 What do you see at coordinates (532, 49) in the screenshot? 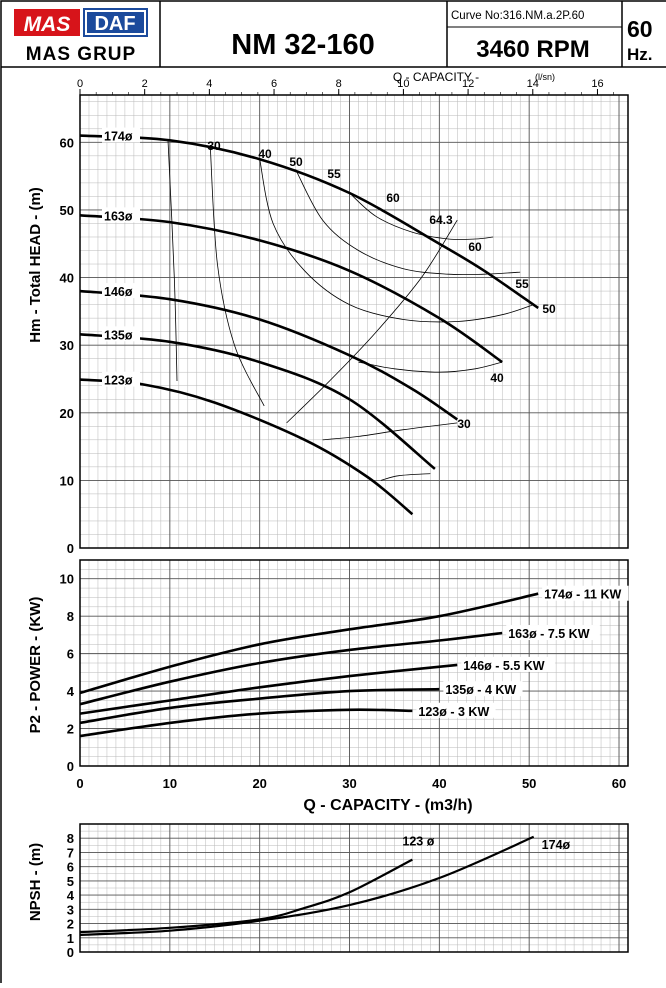
I see `rpm-label: 3460 RPM` at bounding box center [532, 49].